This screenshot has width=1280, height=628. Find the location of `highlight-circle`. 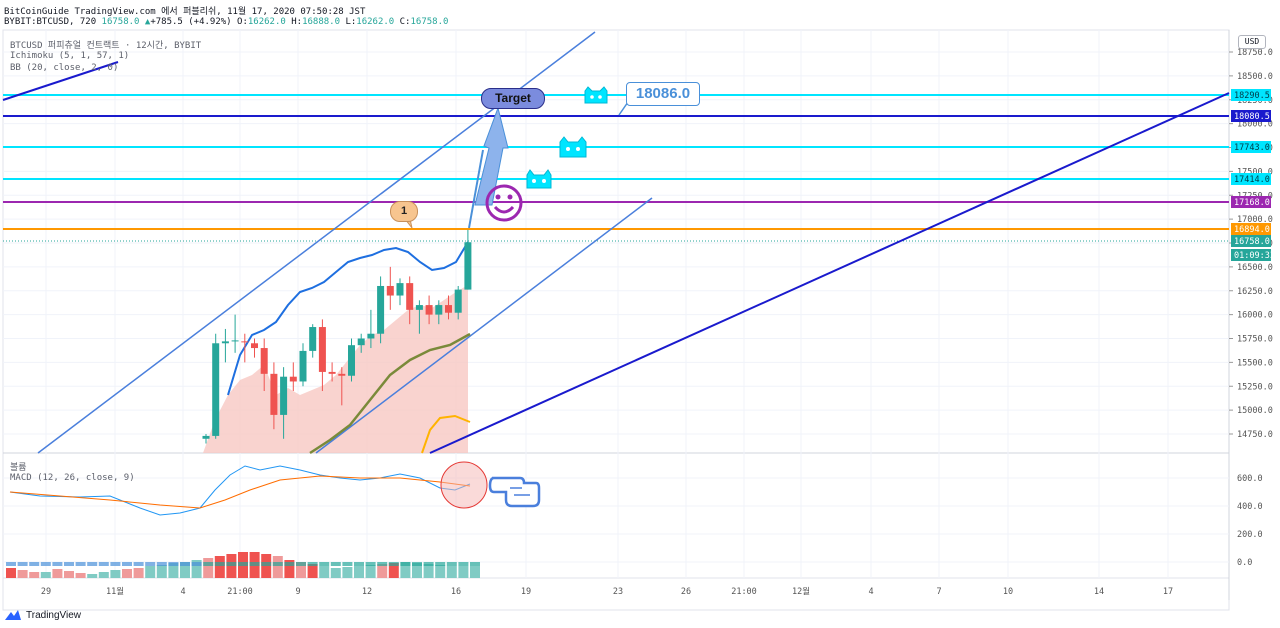

highlight-circle is located at coordinates (464, 485).